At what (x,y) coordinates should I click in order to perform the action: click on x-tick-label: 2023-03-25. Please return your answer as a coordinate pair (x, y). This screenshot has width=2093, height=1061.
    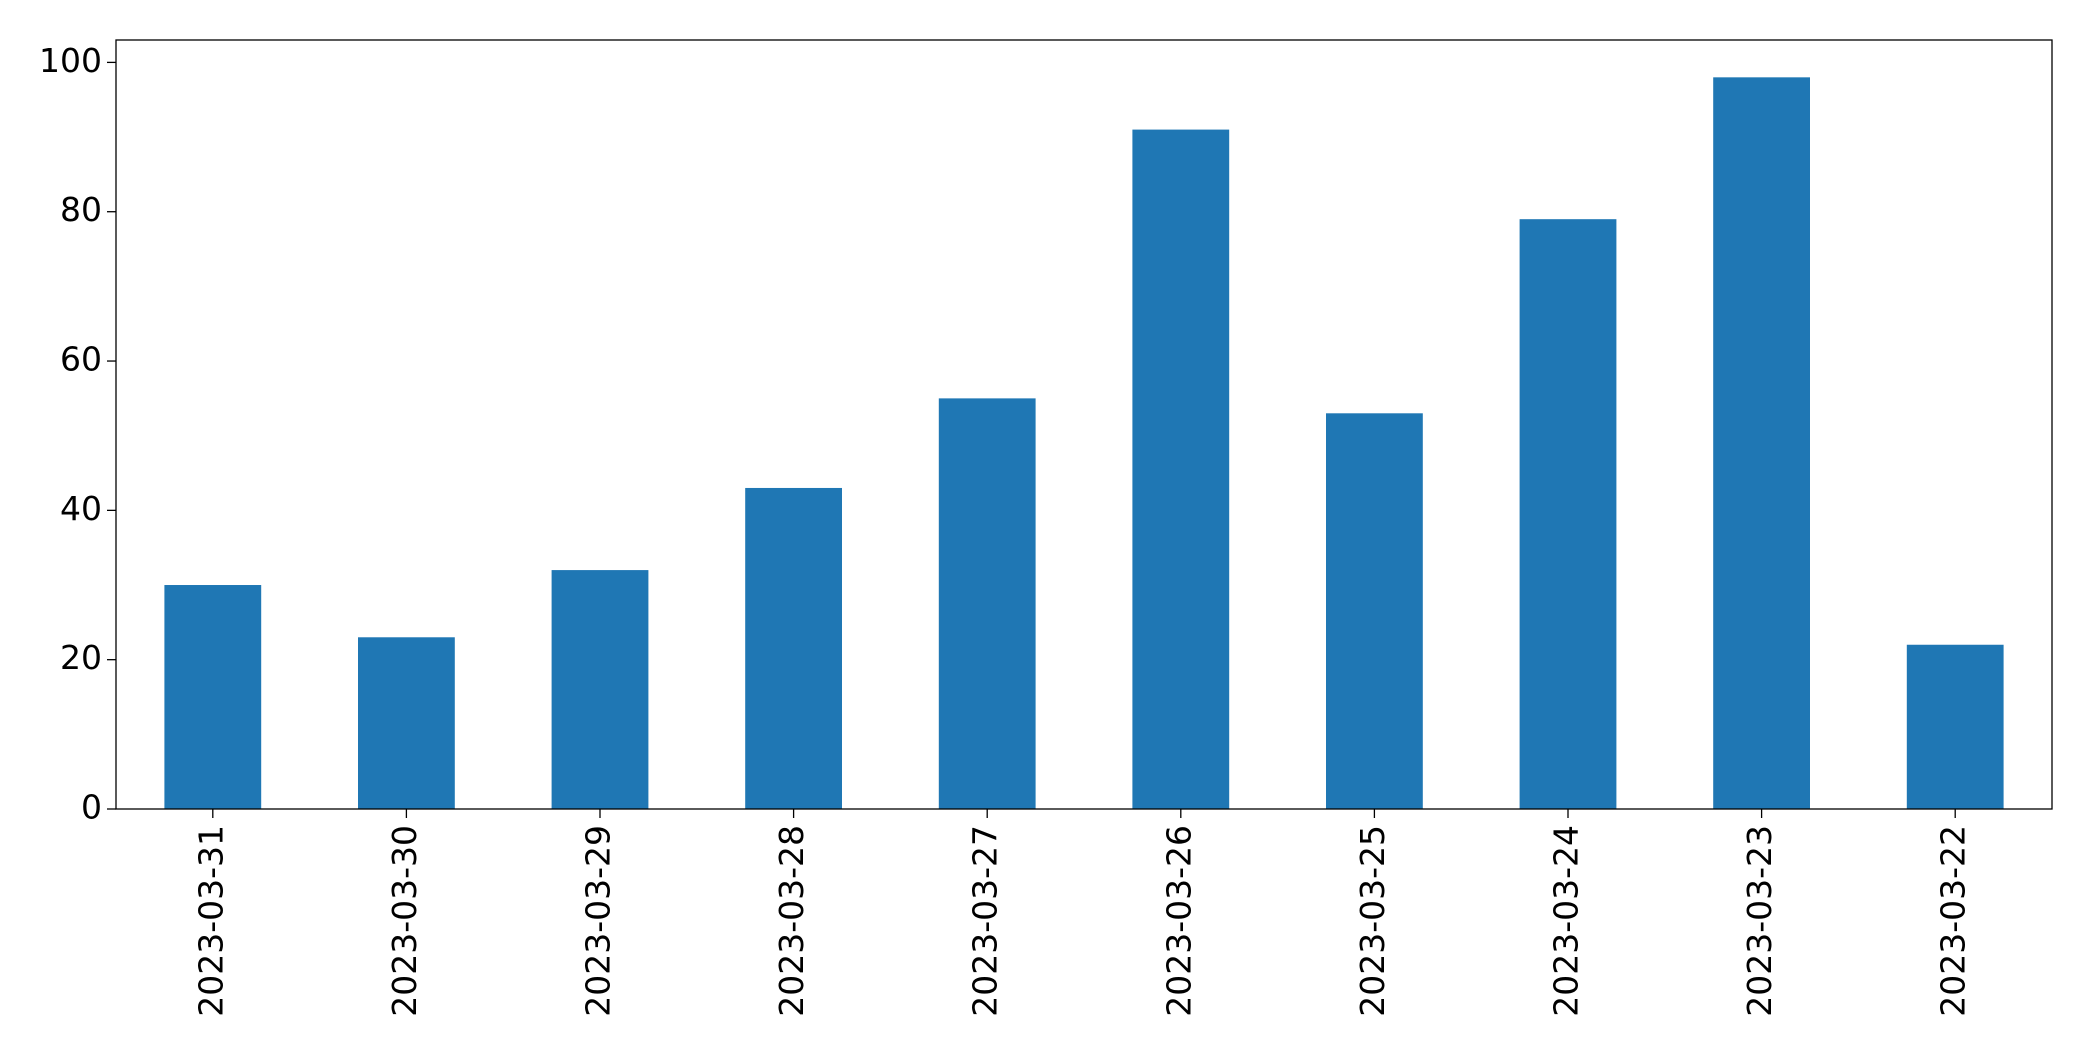
    Looking at the image, I should click on (1372, 921).